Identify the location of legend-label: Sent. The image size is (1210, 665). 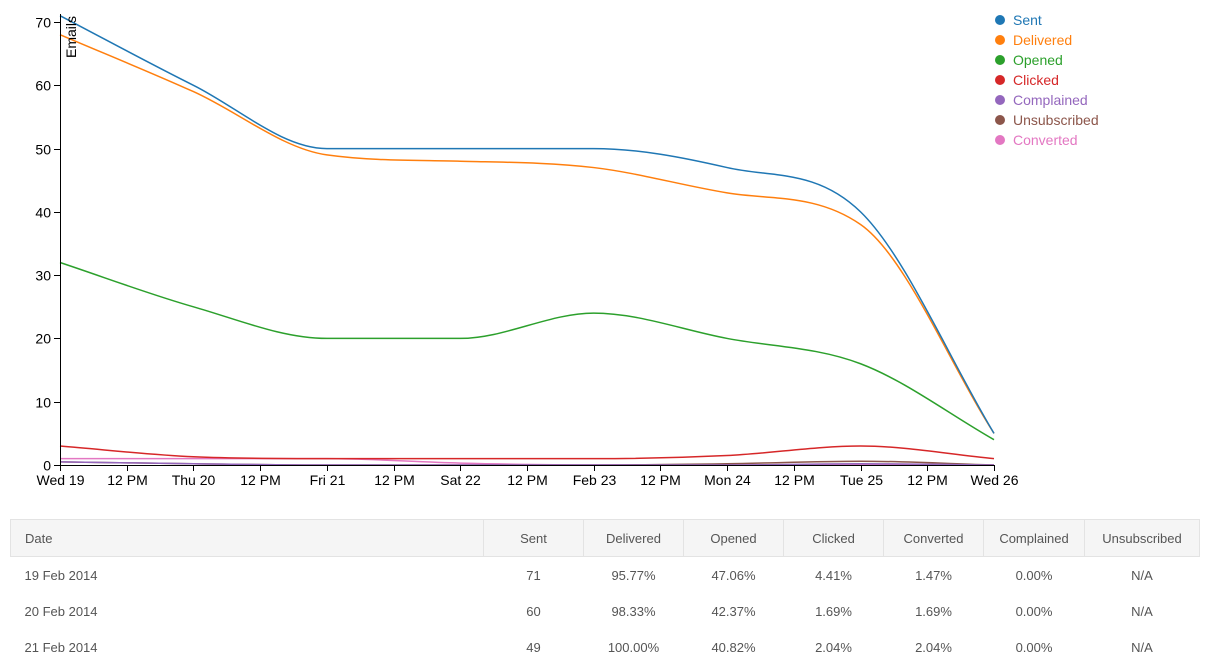
(1027, 20).